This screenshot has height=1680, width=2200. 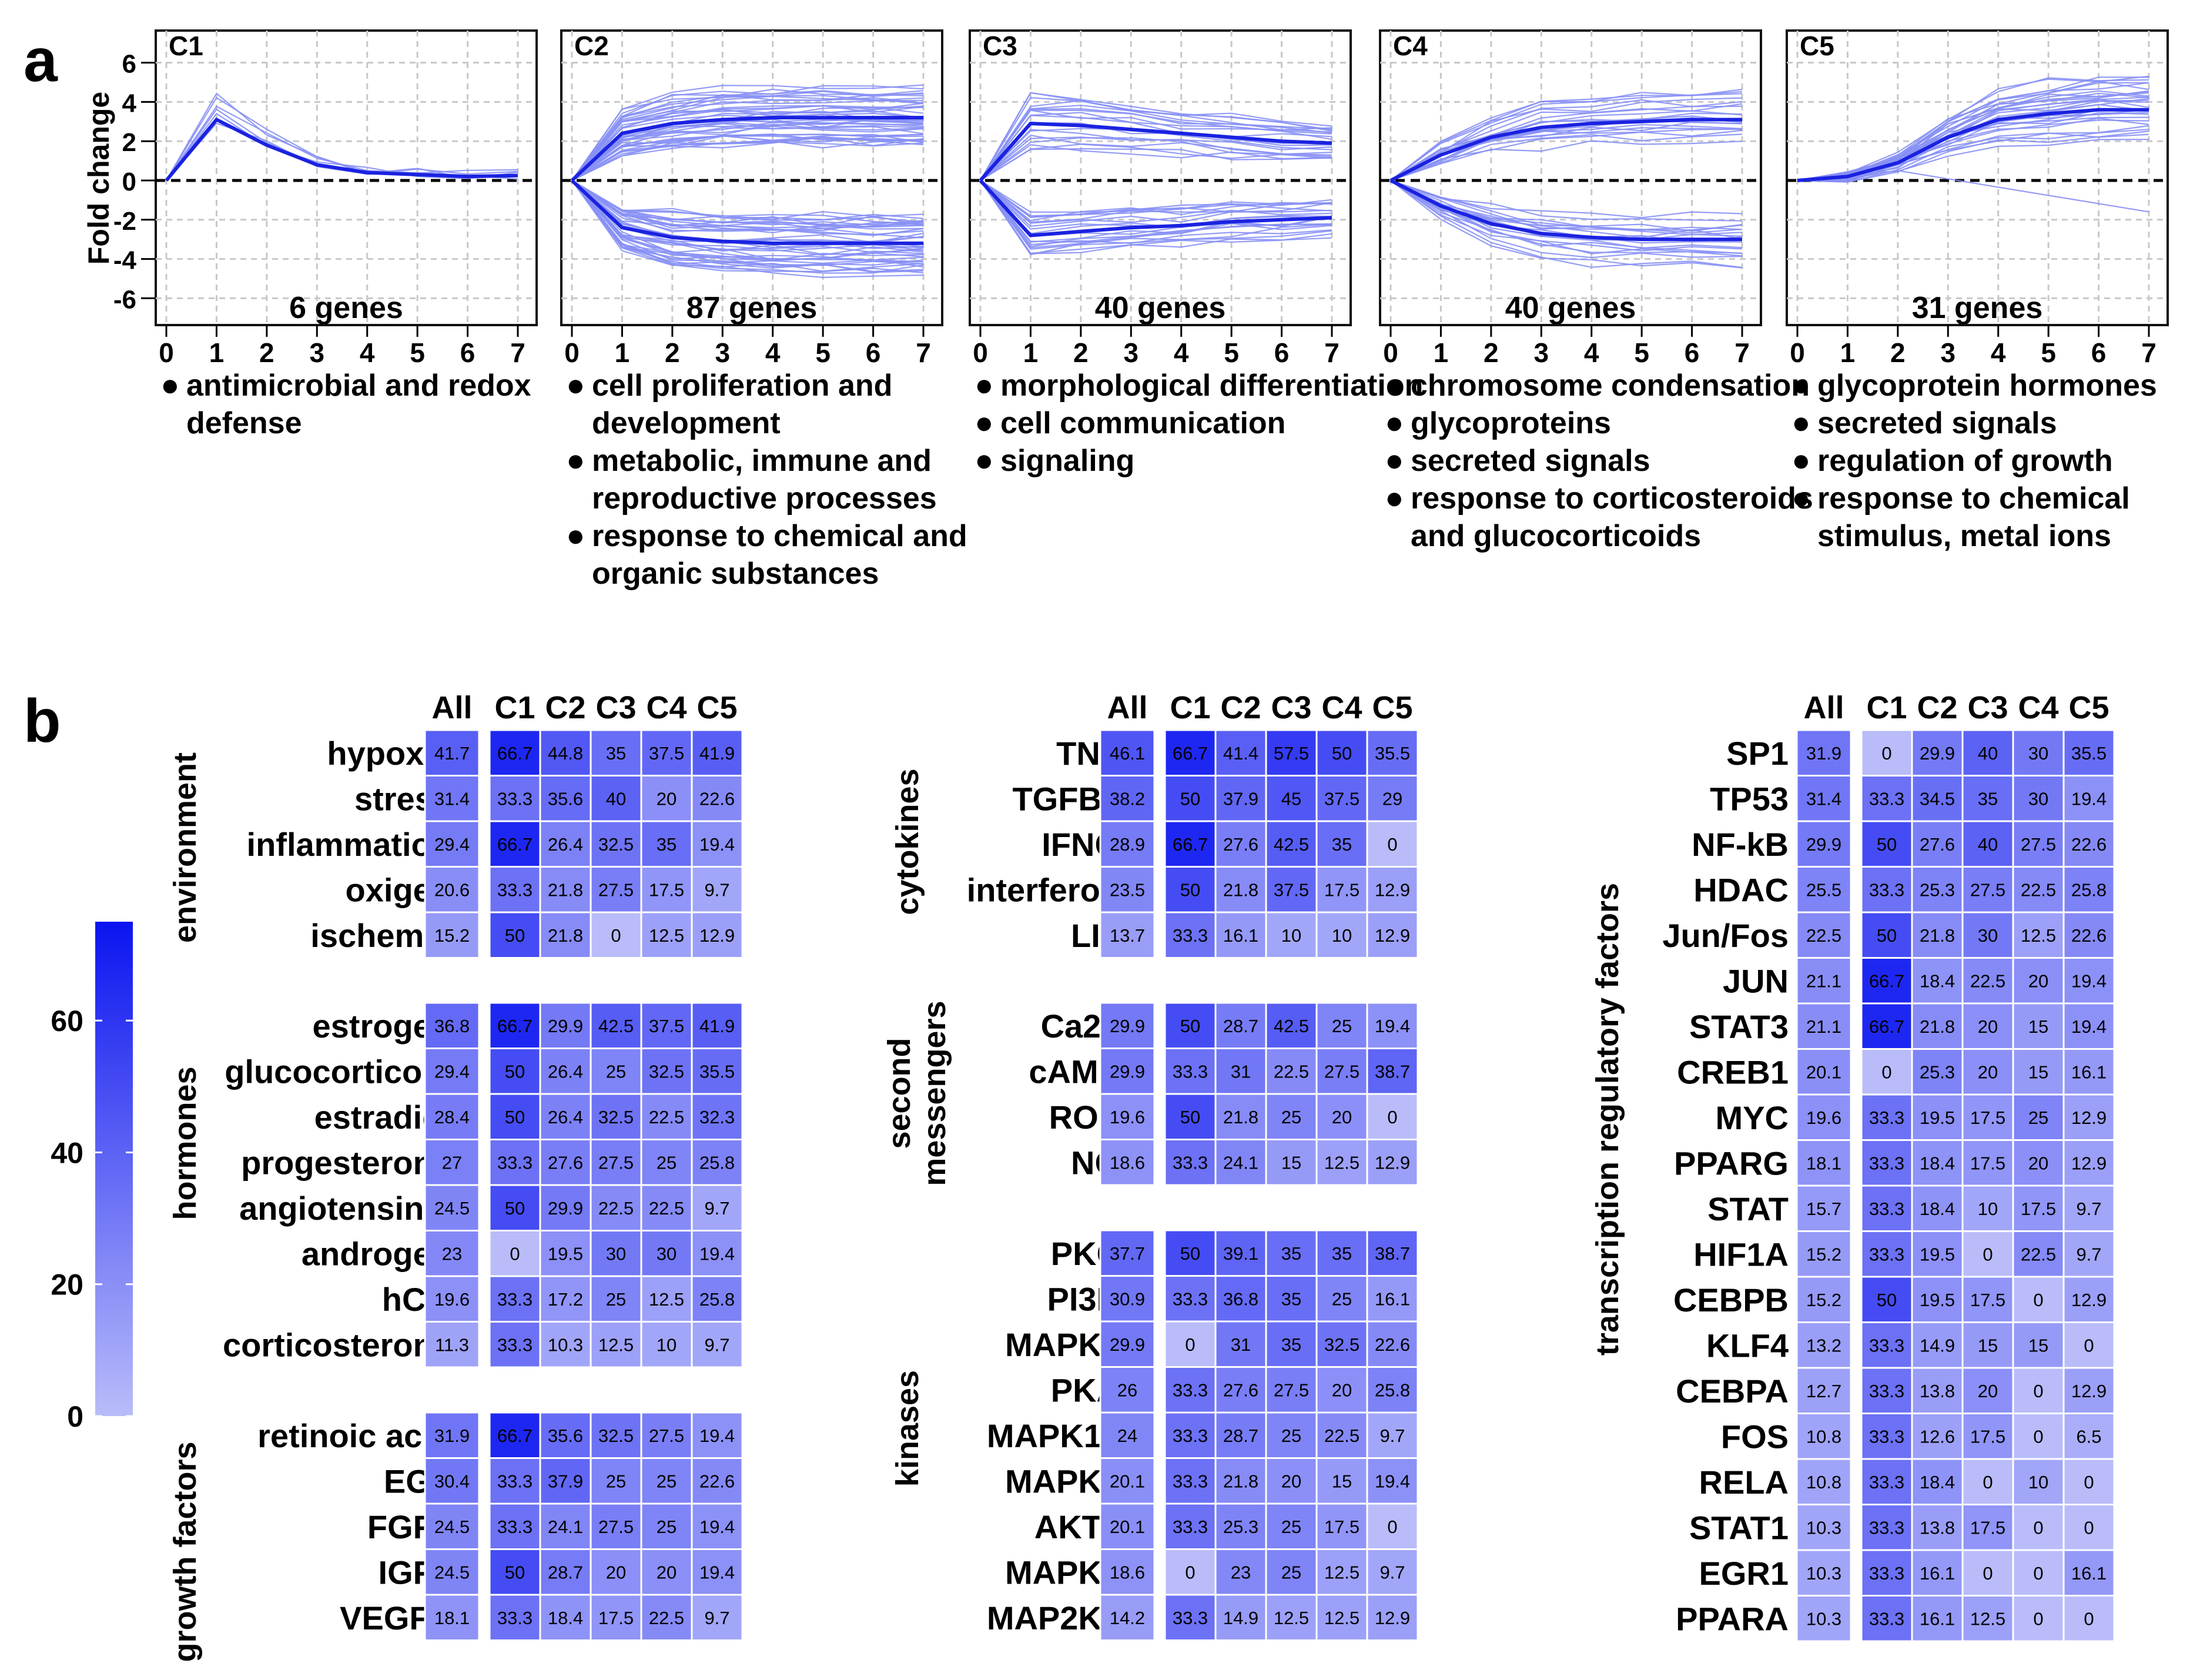 What do you see at coordinates (742, 404) in the screenshot?
I see `annotation-text: cell proliferation and development` at bounding box center [742, 404].